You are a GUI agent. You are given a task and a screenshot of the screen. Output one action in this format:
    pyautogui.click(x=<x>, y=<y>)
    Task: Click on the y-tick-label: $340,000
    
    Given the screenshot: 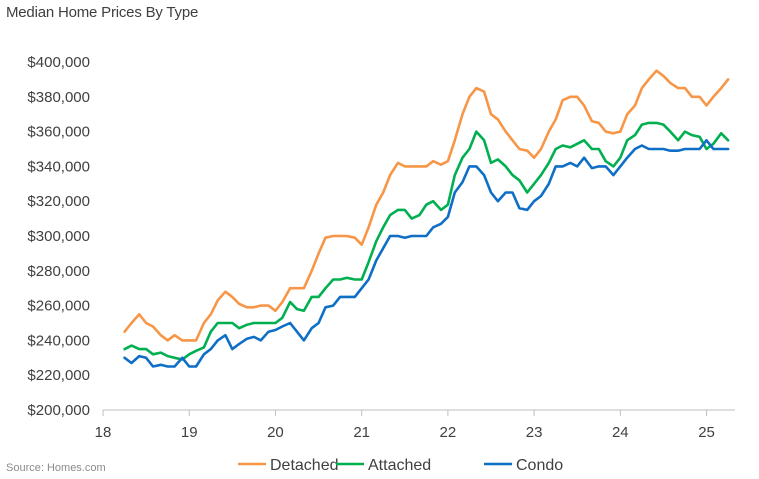 What is the action you would take?
    pyautogui.click(x=58, y=166)
    